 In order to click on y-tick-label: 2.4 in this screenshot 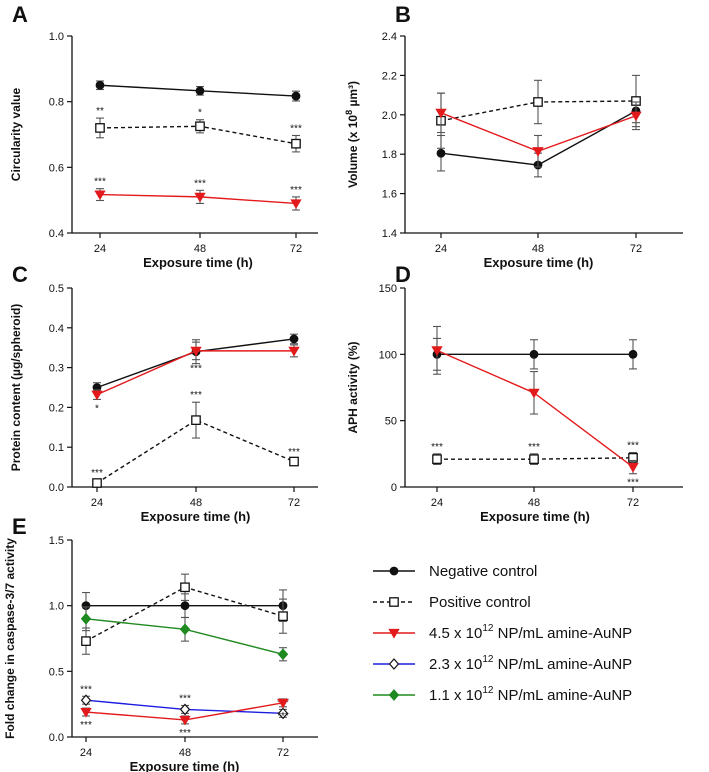, I will do `click(389, 37)`.